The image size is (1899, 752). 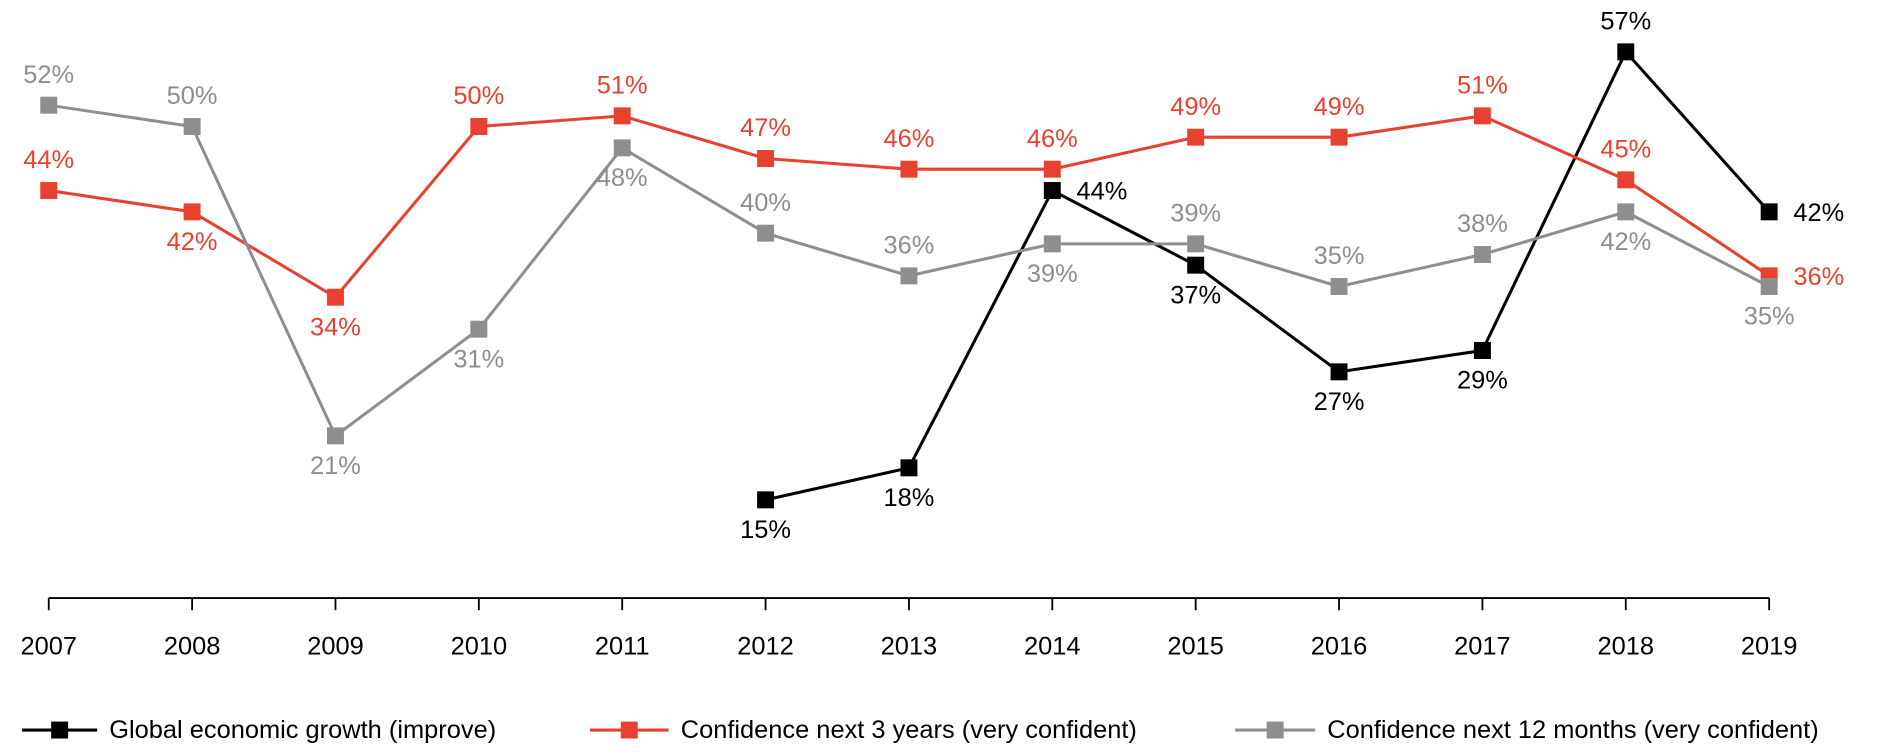 What do you see at coordinates (1339, 646) in the screenshot?
I see `x-tick-label: 2016` at bounding box center [1339, 646].